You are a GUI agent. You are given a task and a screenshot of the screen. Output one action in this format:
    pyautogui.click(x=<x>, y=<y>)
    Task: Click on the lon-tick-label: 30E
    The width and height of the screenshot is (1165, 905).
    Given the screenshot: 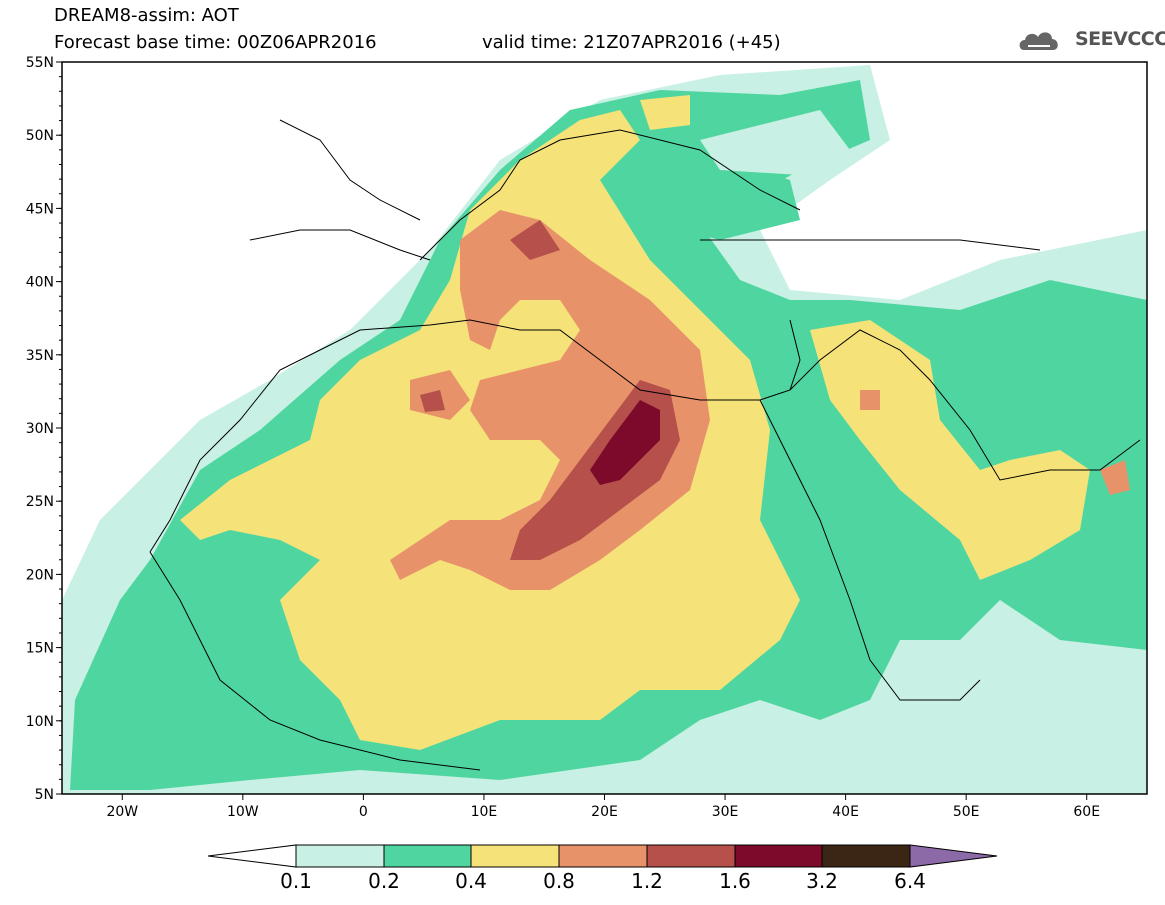 What is the action you would take?
    pyautogui.click(x=725, y=812)
    